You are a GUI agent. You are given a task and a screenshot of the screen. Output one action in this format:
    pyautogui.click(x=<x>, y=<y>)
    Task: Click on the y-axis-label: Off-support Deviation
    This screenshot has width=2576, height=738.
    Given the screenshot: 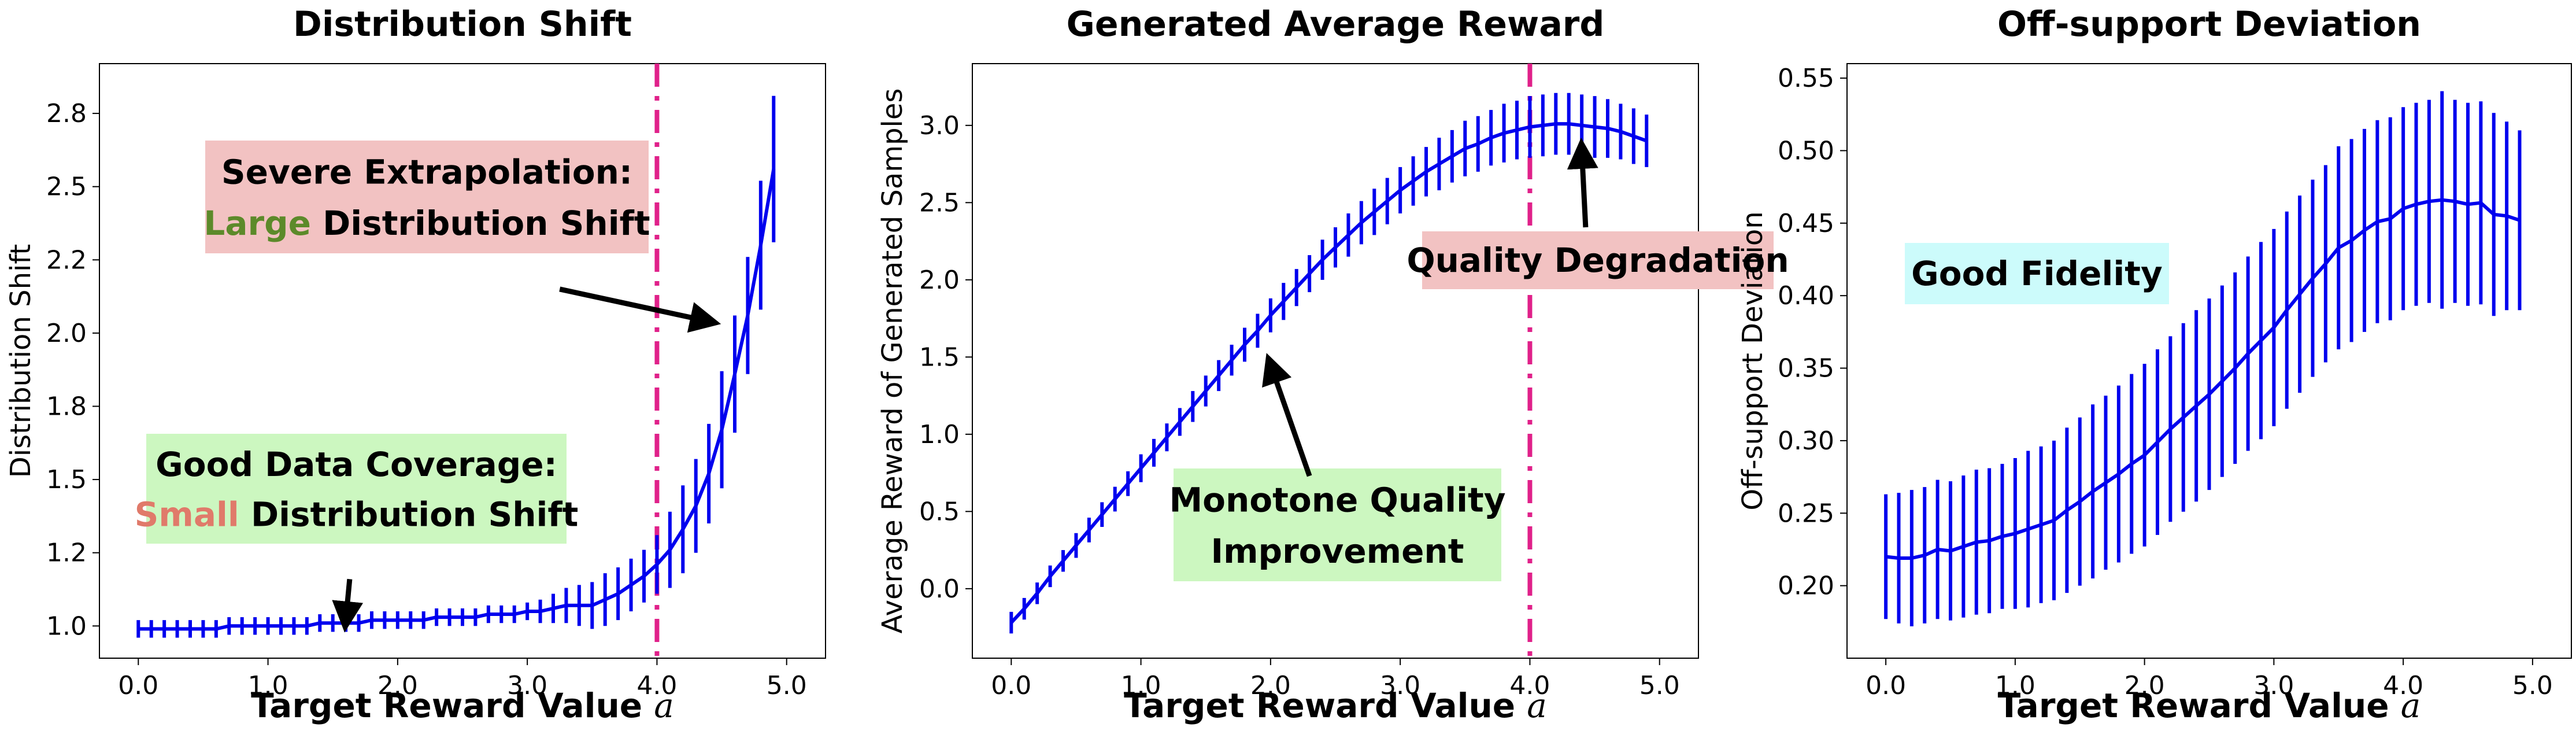 What is the action you would take?
    pyautogui.click(x=1753, y=360)
    